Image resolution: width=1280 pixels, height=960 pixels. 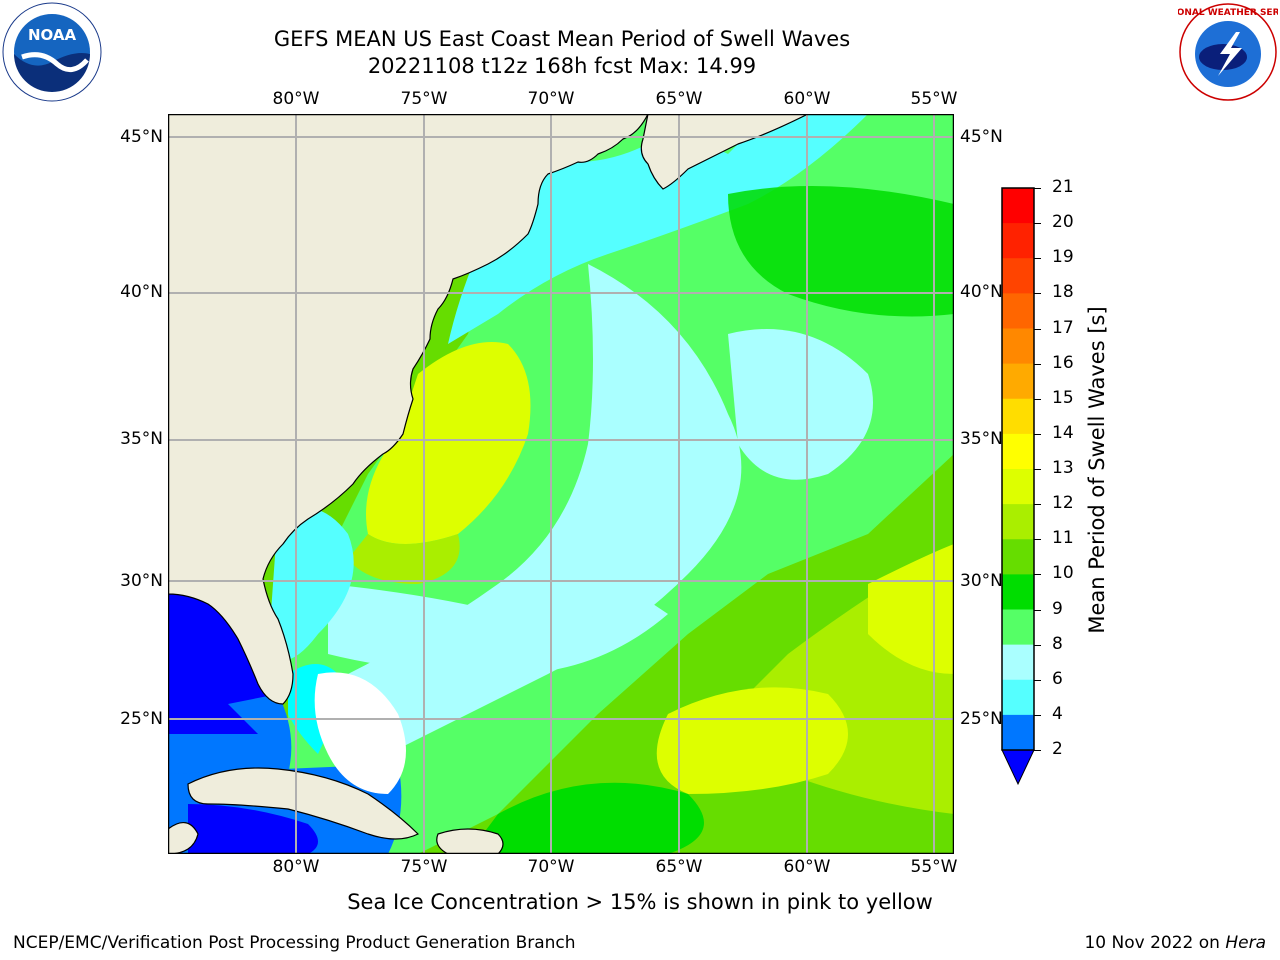 What do you see at coordinates (296, 867) in the screenshot?
I see `lon-label-bottom-80w: 80°W` at bounding box center [296, 867].